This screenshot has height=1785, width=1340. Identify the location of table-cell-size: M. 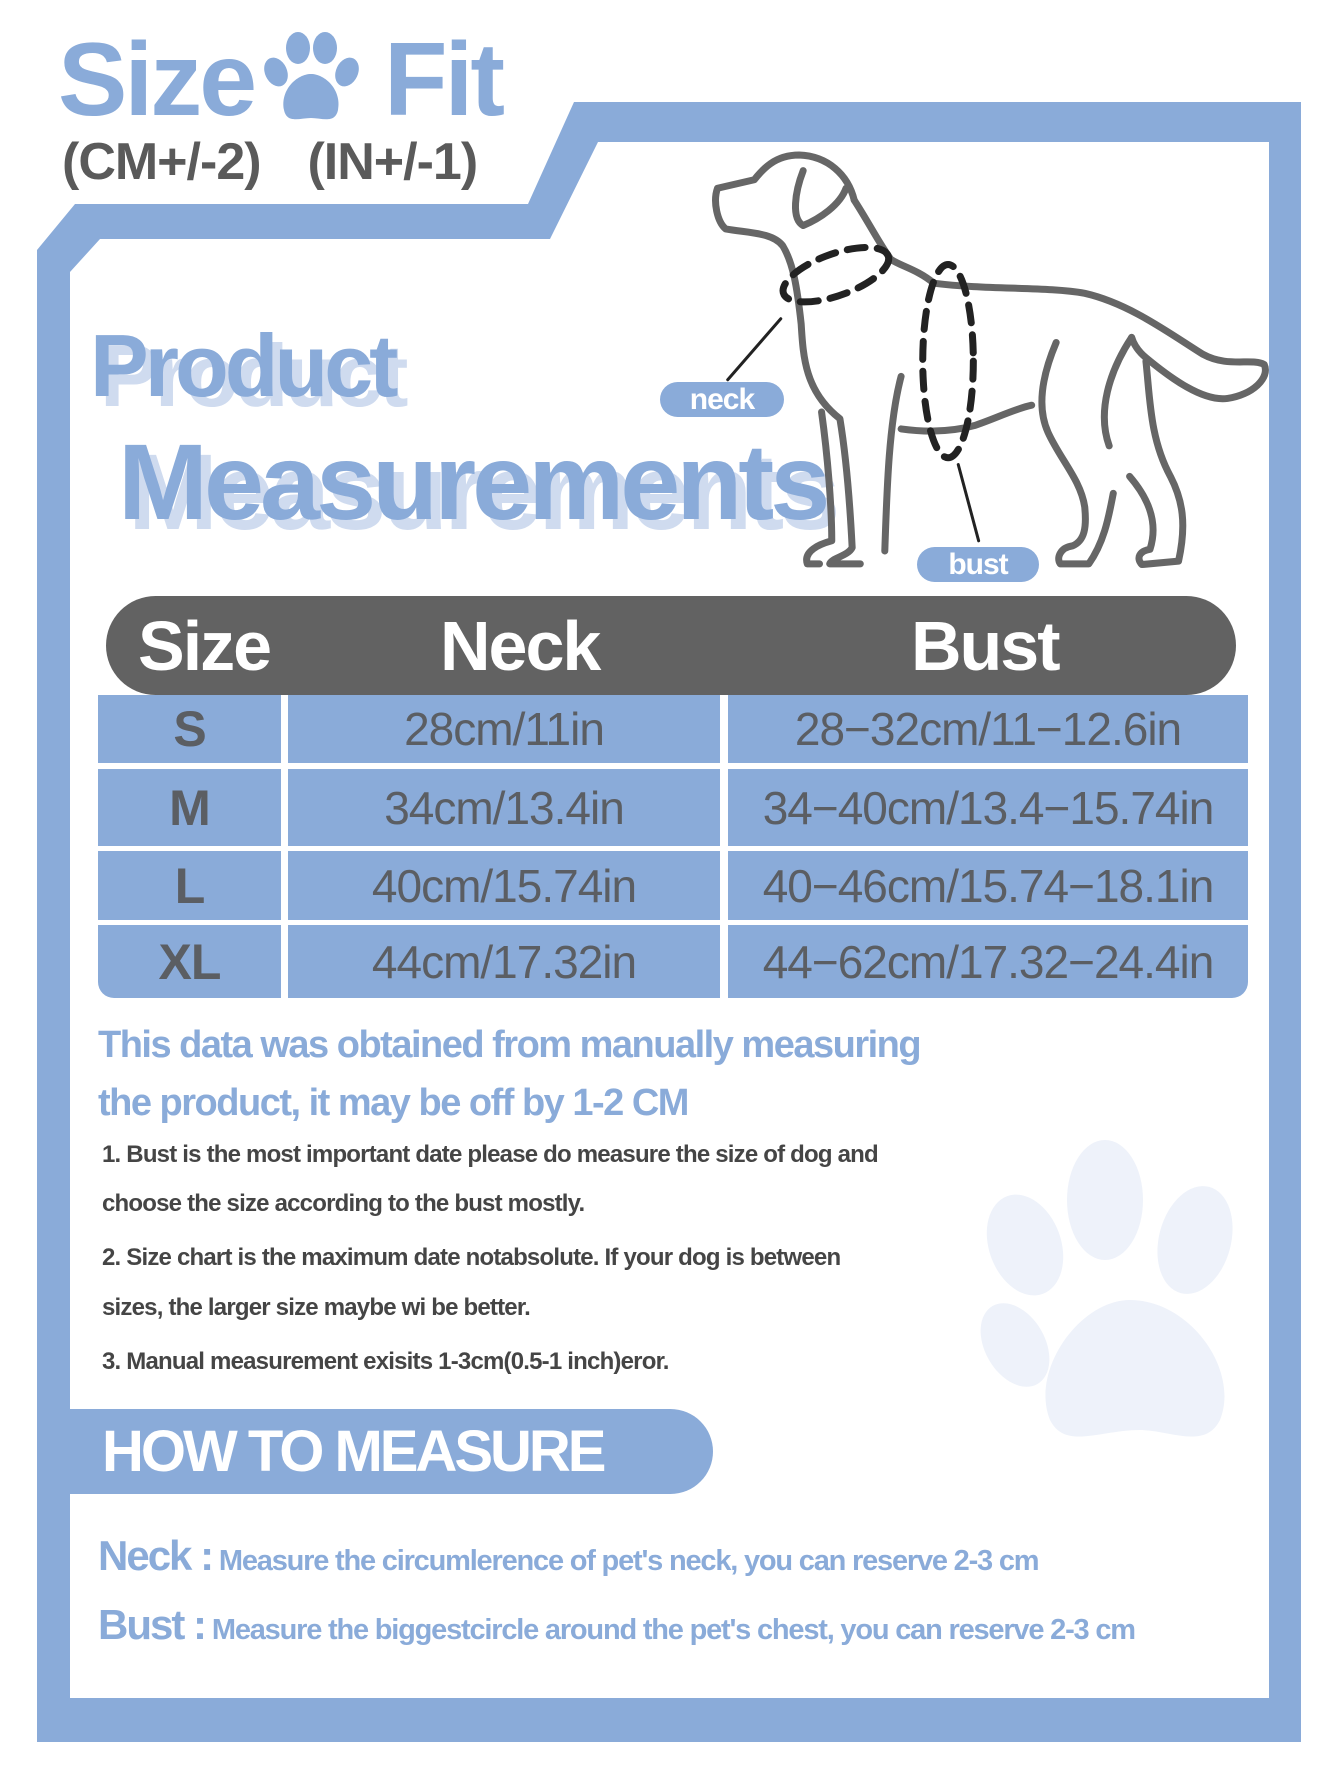
(189, 807).